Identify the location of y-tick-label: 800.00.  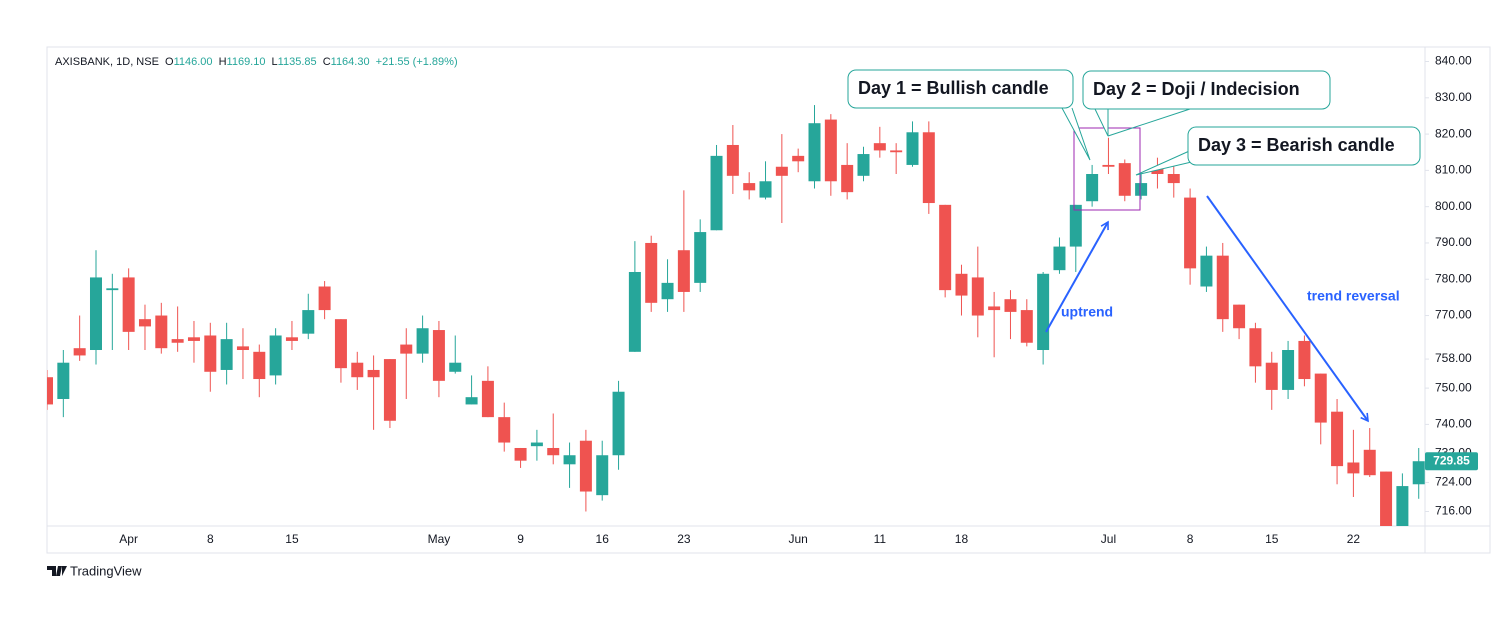
(1453, 206).